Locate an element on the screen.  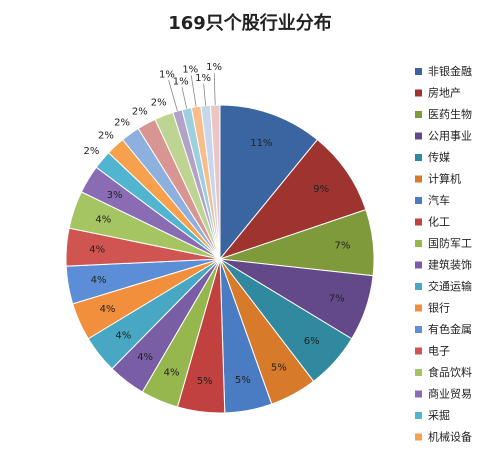
legend-label: 食品饮料 is located at coordinates (450, 372).